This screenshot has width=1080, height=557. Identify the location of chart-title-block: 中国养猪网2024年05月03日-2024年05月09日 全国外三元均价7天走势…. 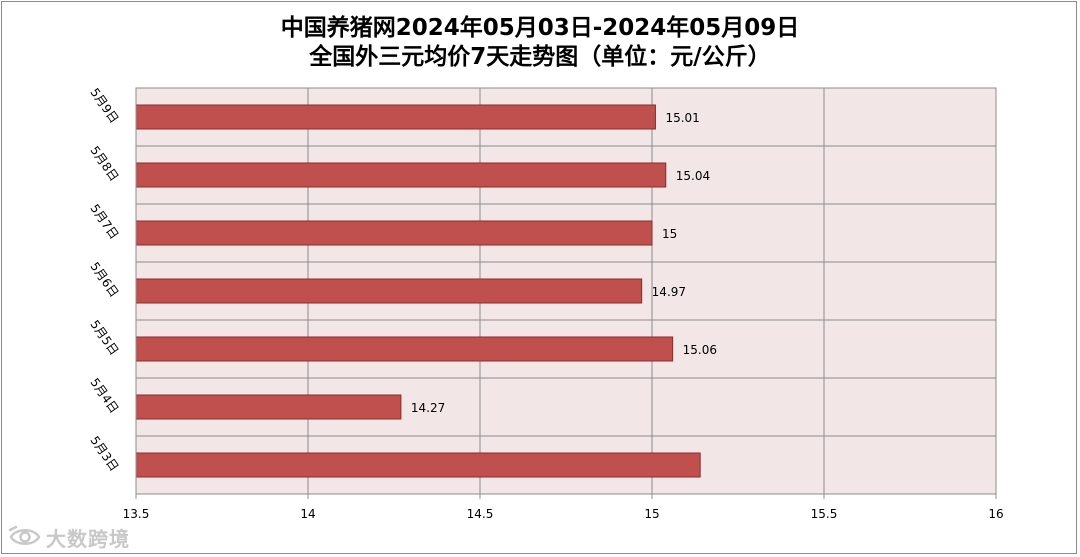
(540, 43).